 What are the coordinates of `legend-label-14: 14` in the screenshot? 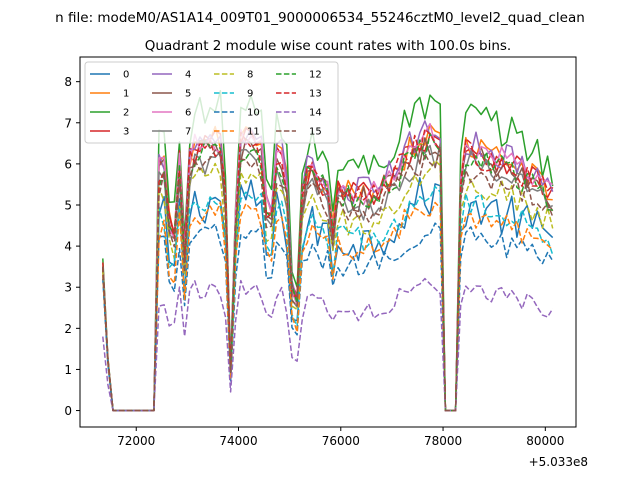 It's located at (315, 113).